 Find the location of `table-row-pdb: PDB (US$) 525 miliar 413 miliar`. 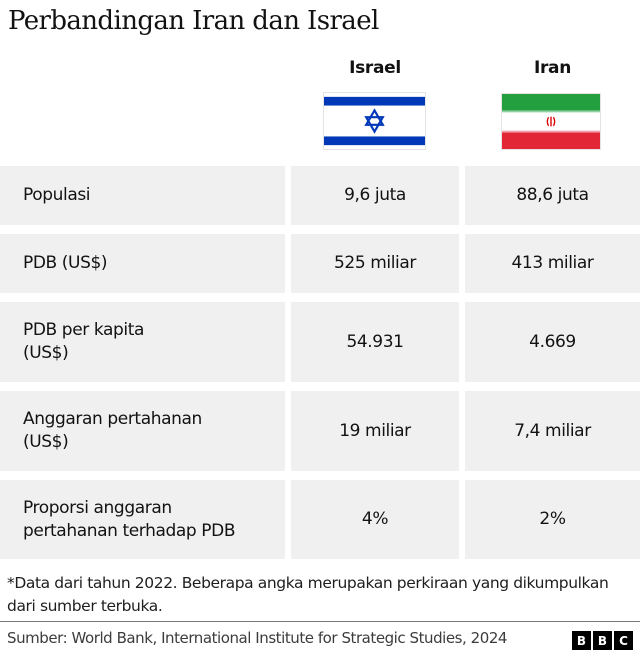

table-row-pdb: PDB (US$) 525 miliar 413 miliar is located at coordinates (320, 263).